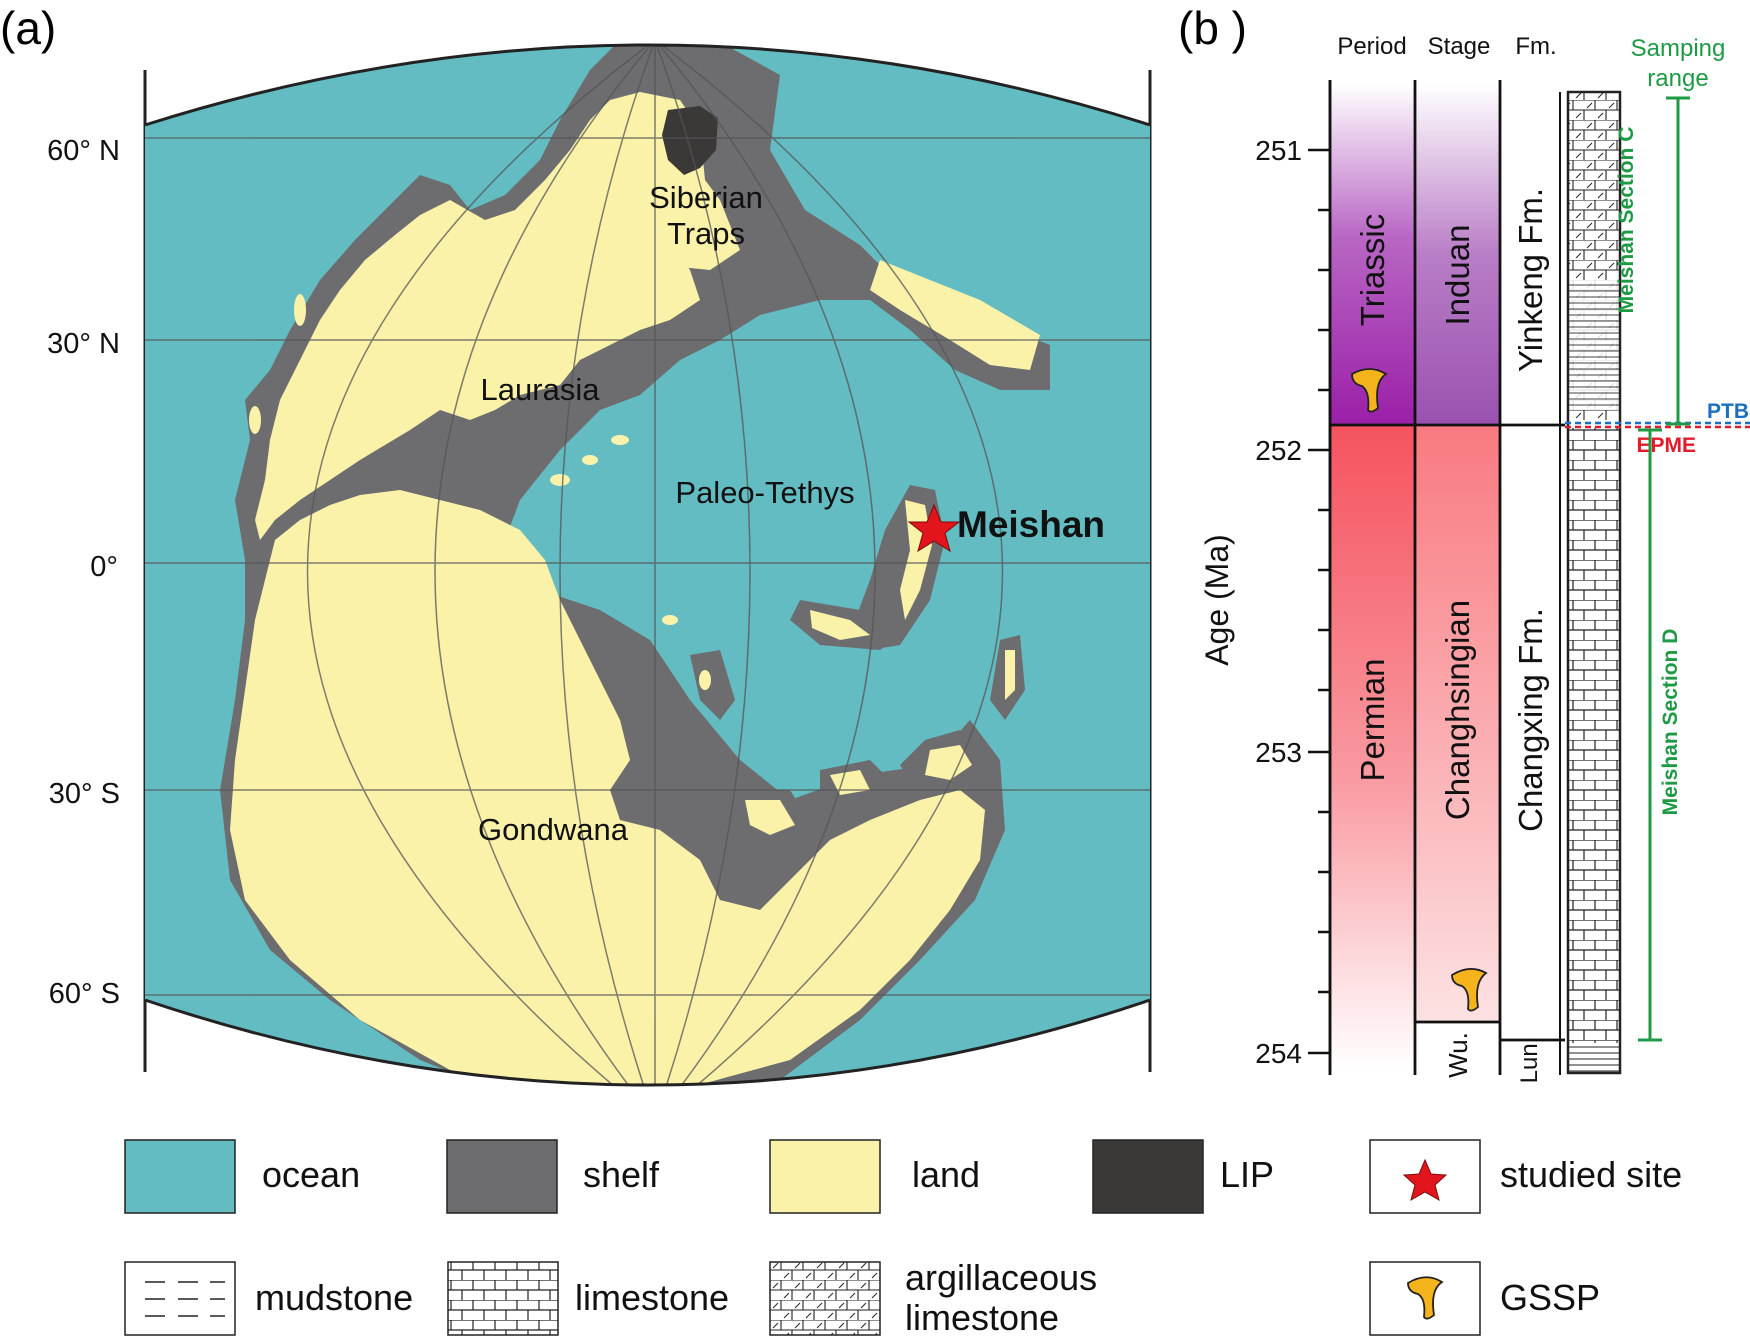 Image resolution: width=1750 pixels, height=1340 pixels. I want to click on legend-item-shelf: shelf, so click(553, 1176).